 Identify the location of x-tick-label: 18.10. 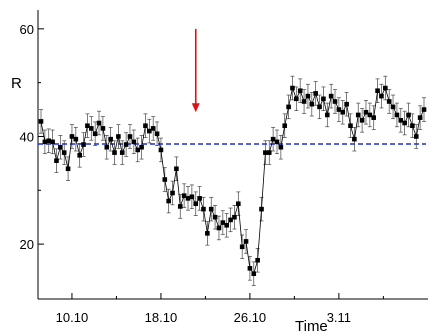
(161, 317).